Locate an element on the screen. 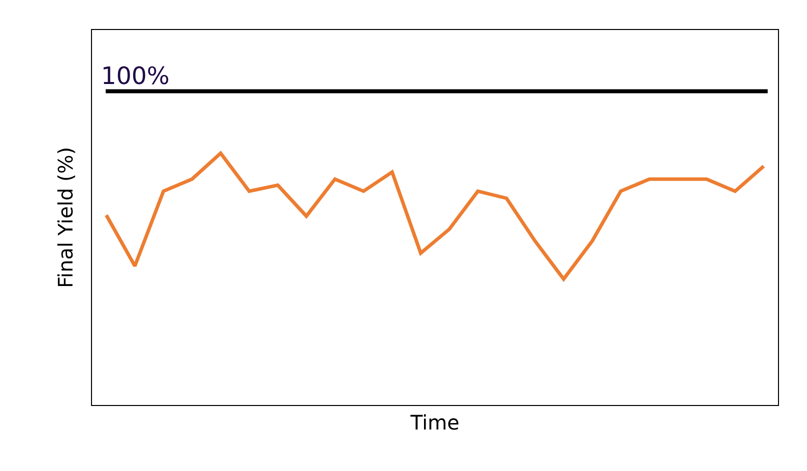  y-axis-title: Final Yield (%) is located at coordinates (66, 217).